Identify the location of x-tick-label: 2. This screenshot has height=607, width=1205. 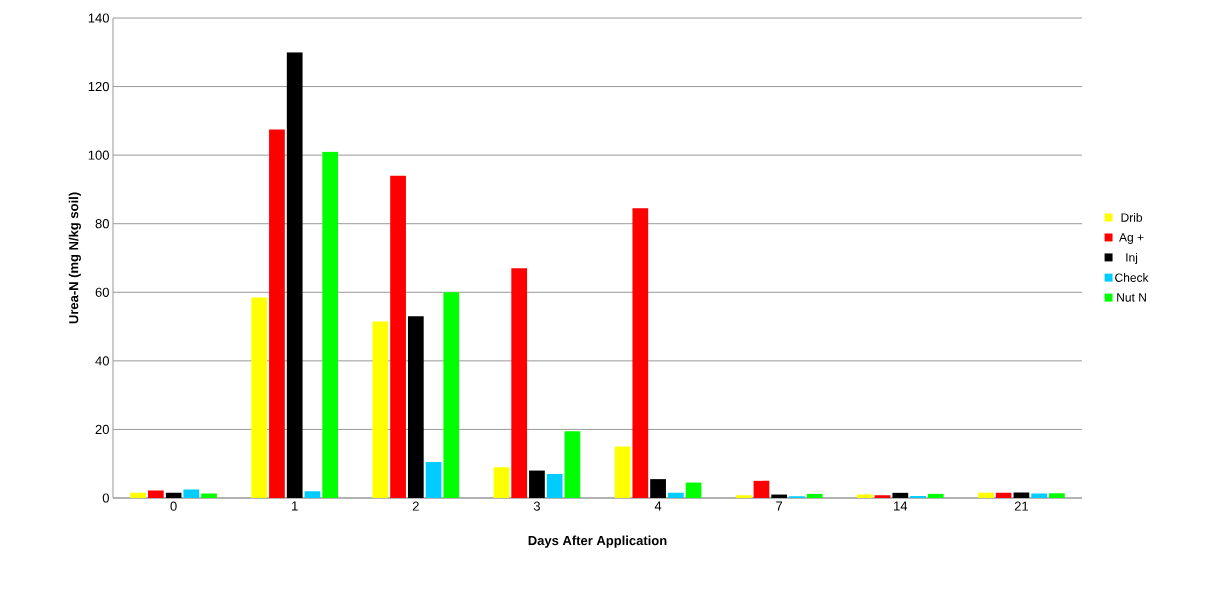
(415, 506).